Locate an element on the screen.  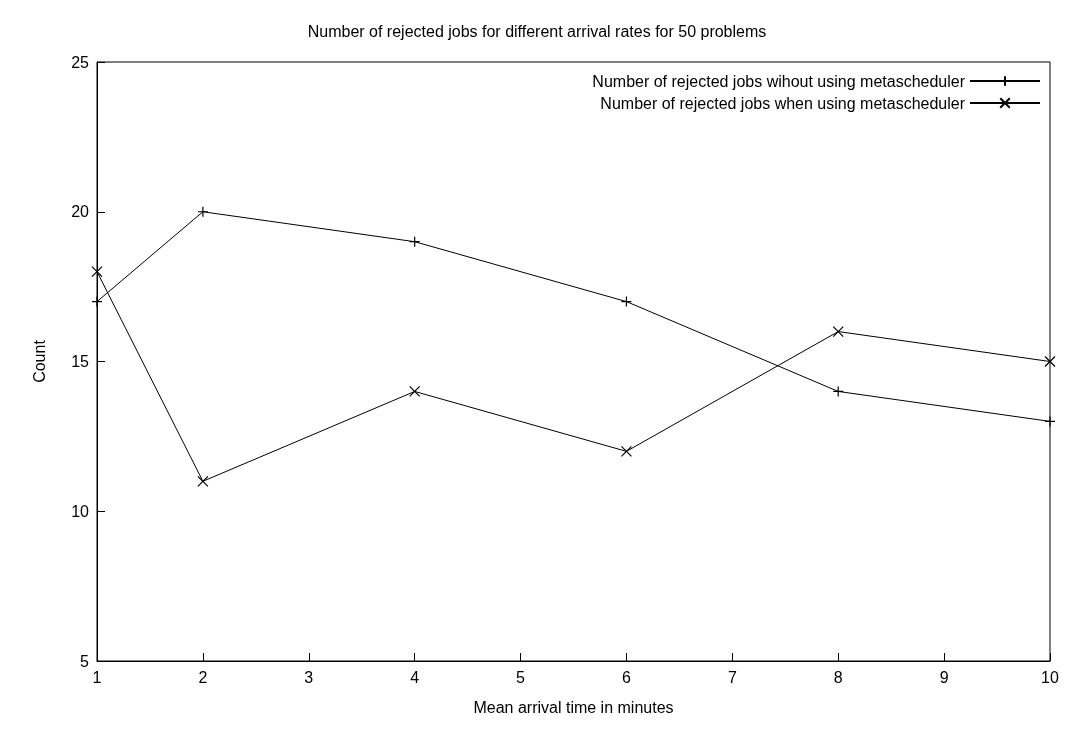
y-tick-label: 15 is located at coordinates (80, 361).